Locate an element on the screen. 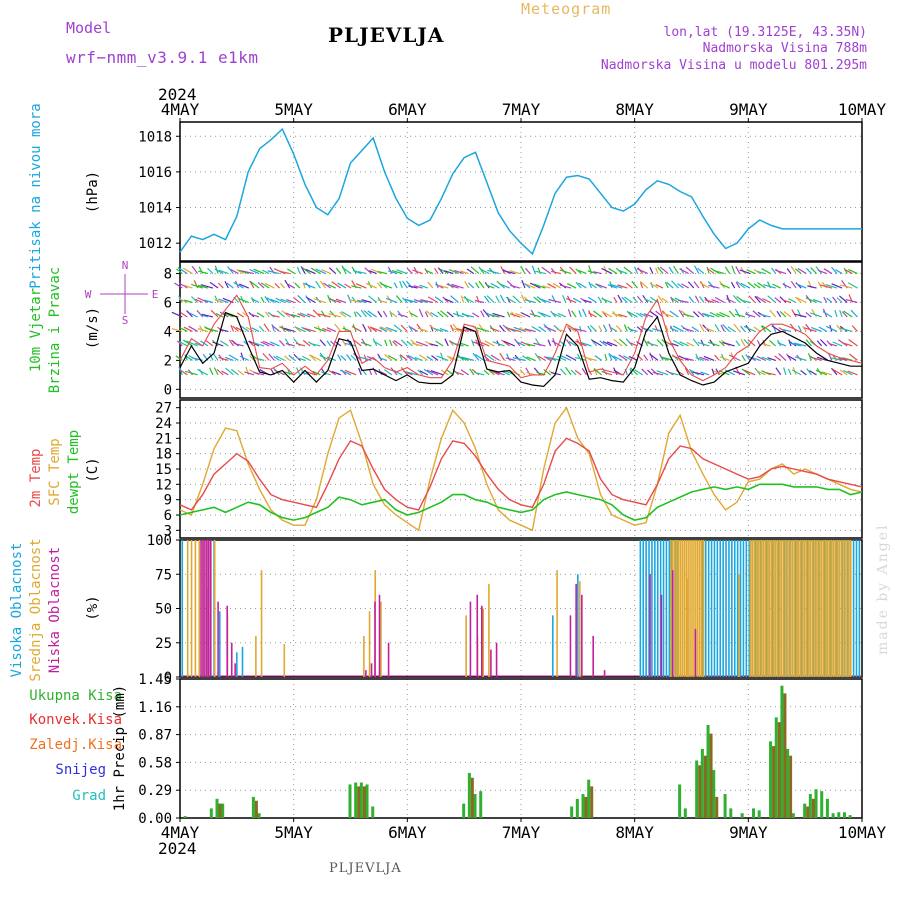 The height and width of the screenshot is (900, 900). temp-axis-label-2: SFC Temp is located at coordinates (55, 471).